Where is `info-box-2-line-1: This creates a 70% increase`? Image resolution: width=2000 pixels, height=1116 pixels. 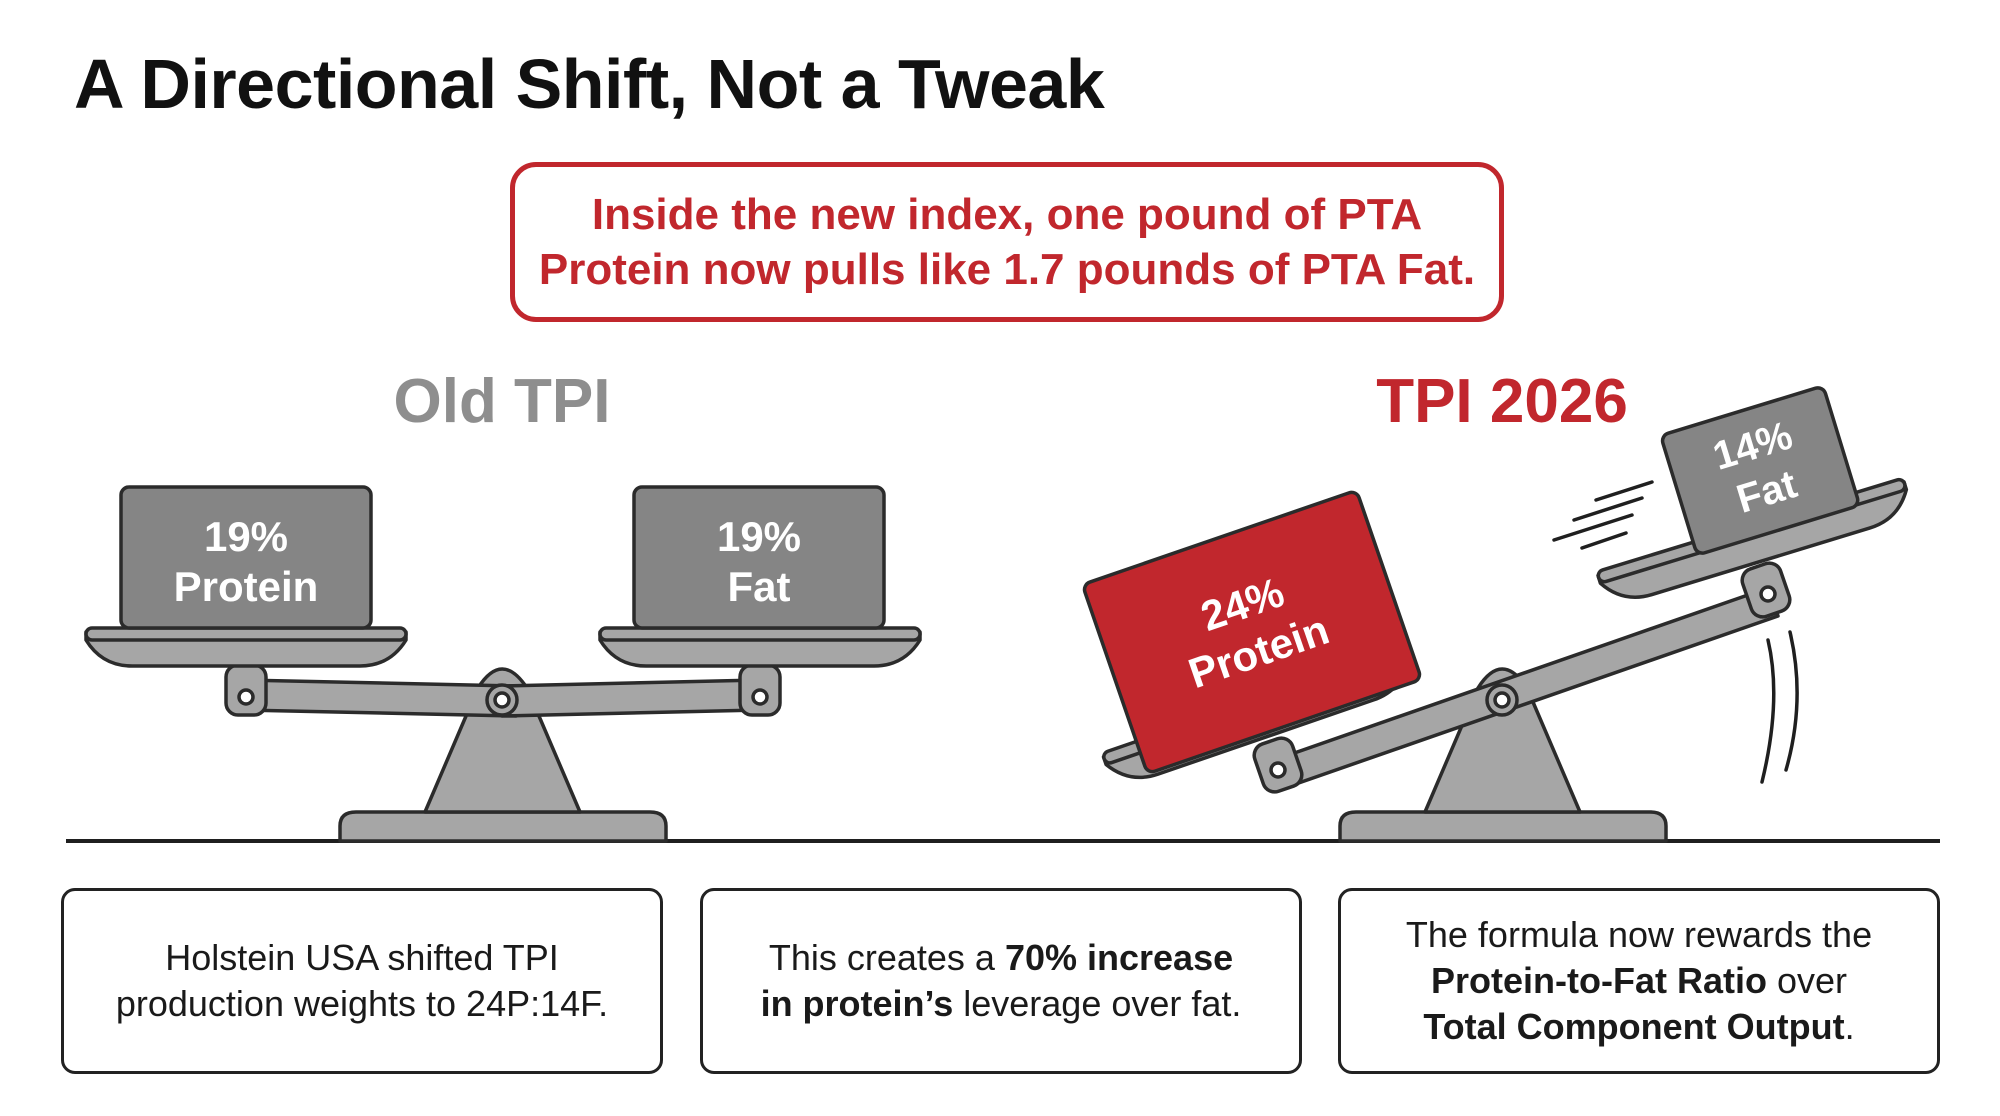
info-box-2-line-1: This creates a 70% increase is located at coordinates (1001, 958).